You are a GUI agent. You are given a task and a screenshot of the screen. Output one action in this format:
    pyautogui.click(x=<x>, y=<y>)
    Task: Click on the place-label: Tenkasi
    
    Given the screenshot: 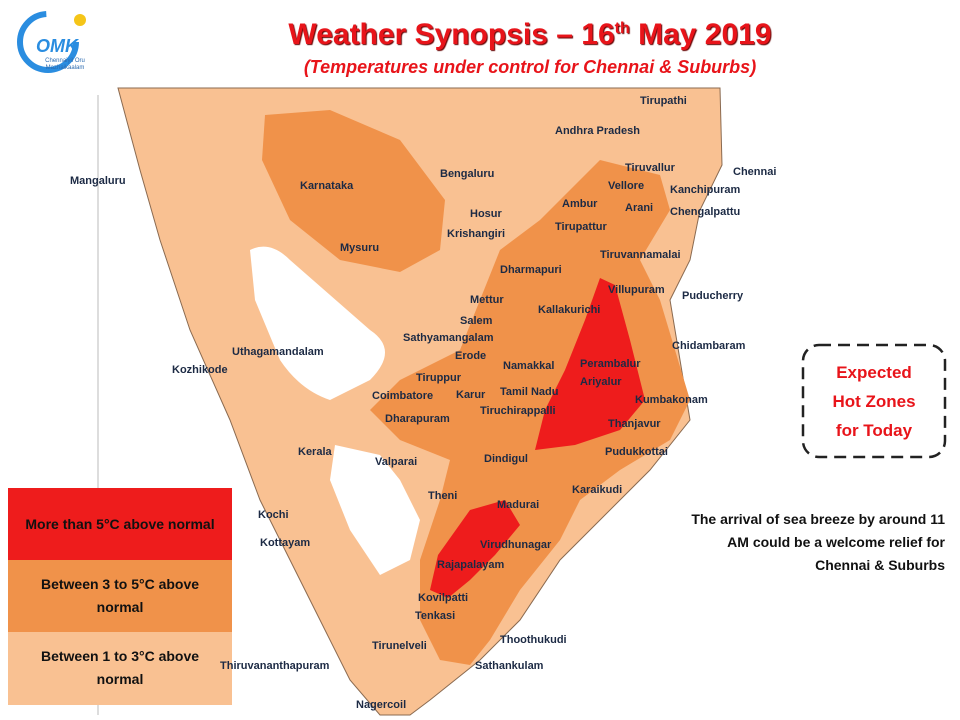 What is the action you would take?
    pyautogui.click(x=435, y=616)
    